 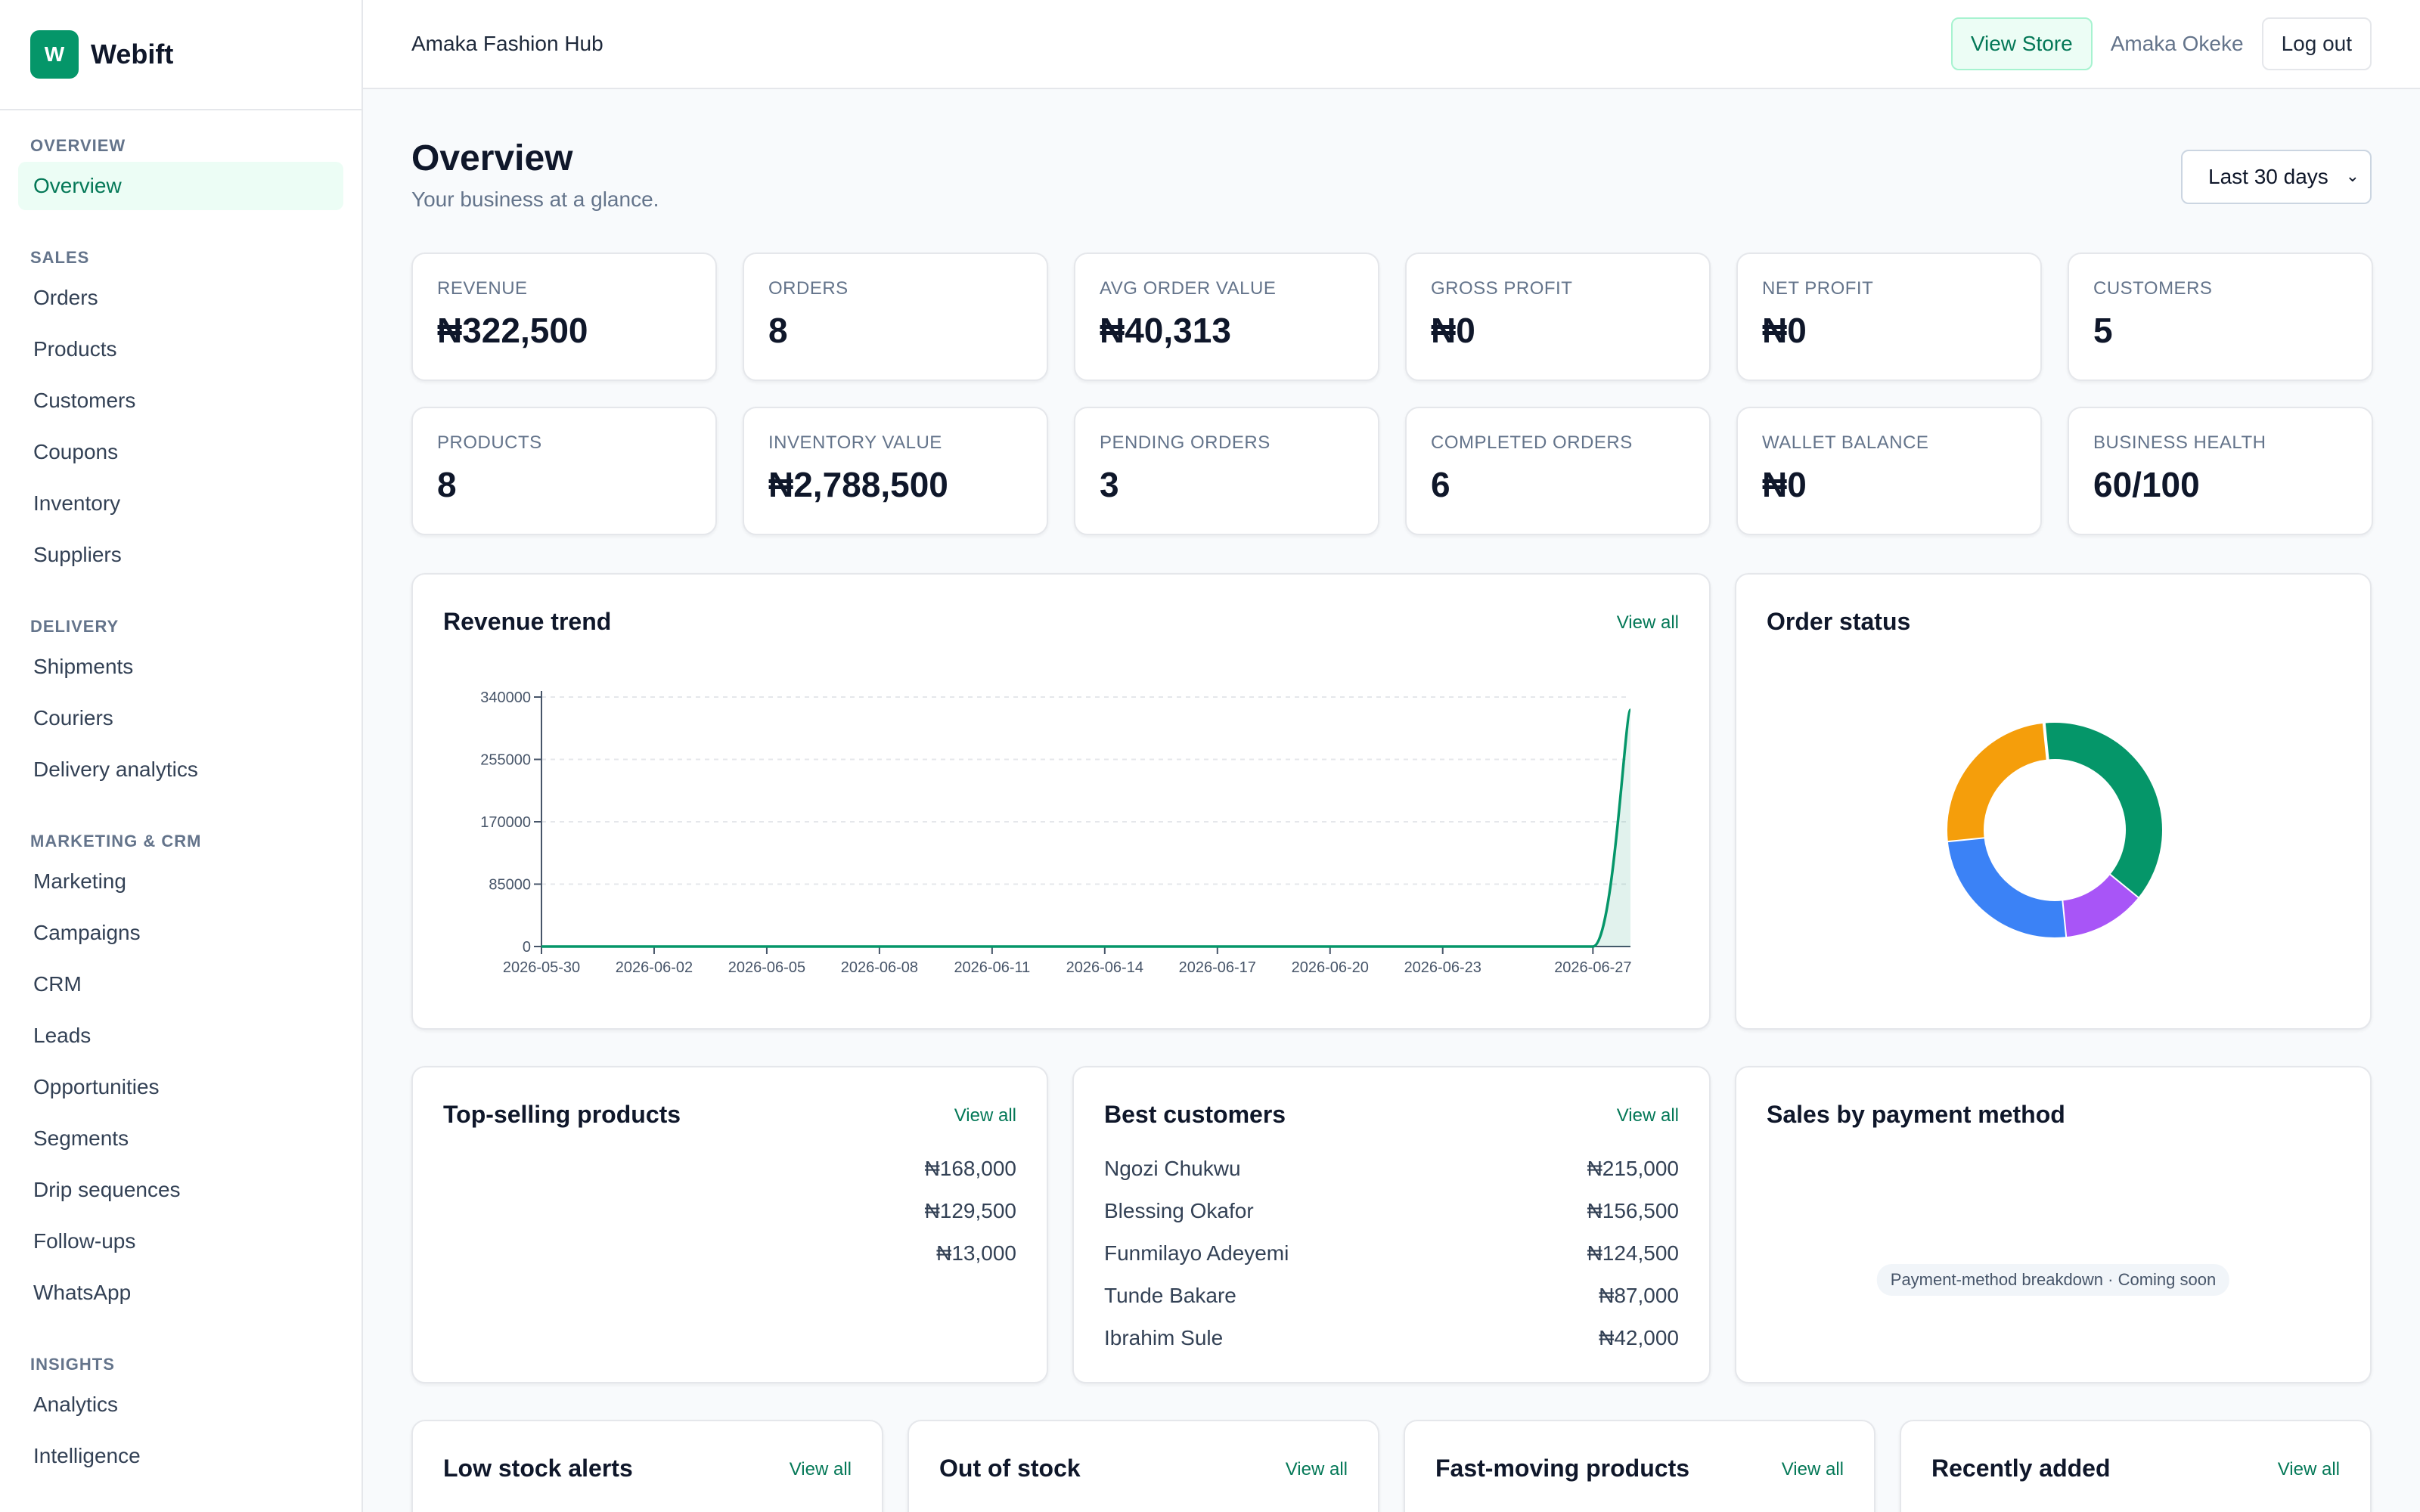 I want to click on x-tick-label: 2026-06-27, so click(x=1592, y=967).